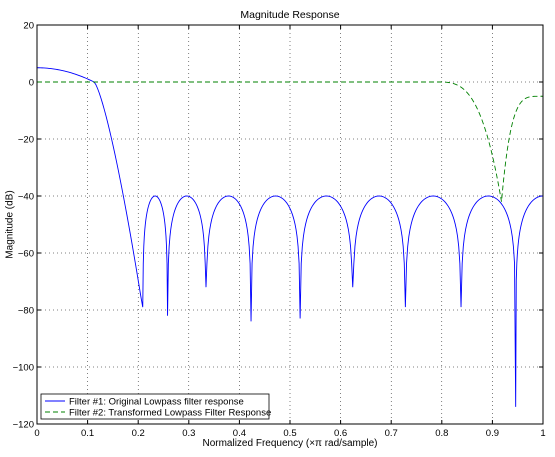 The height and width of the screenshot is (457, 555). I want to click on x-axis-label: Normalized Frequency (×π rad/sample), so click(289, 443).